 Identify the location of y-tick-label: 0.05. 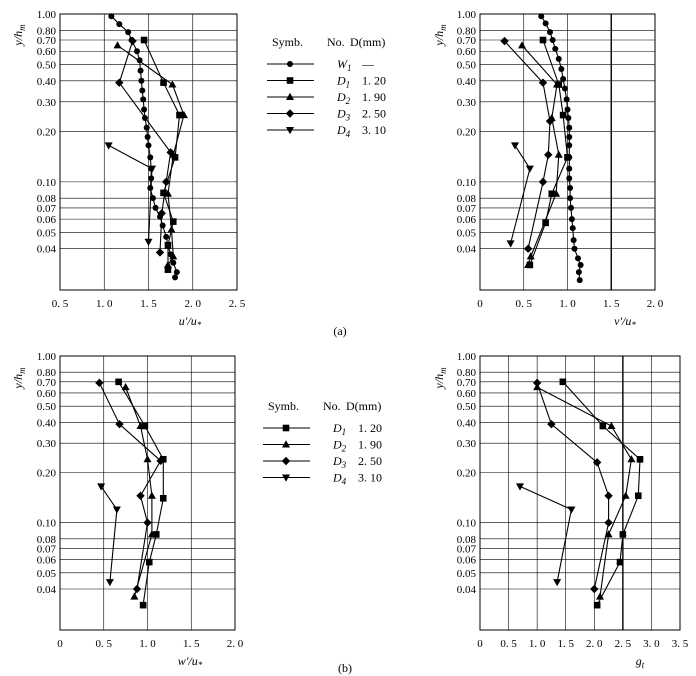
(47, 574).